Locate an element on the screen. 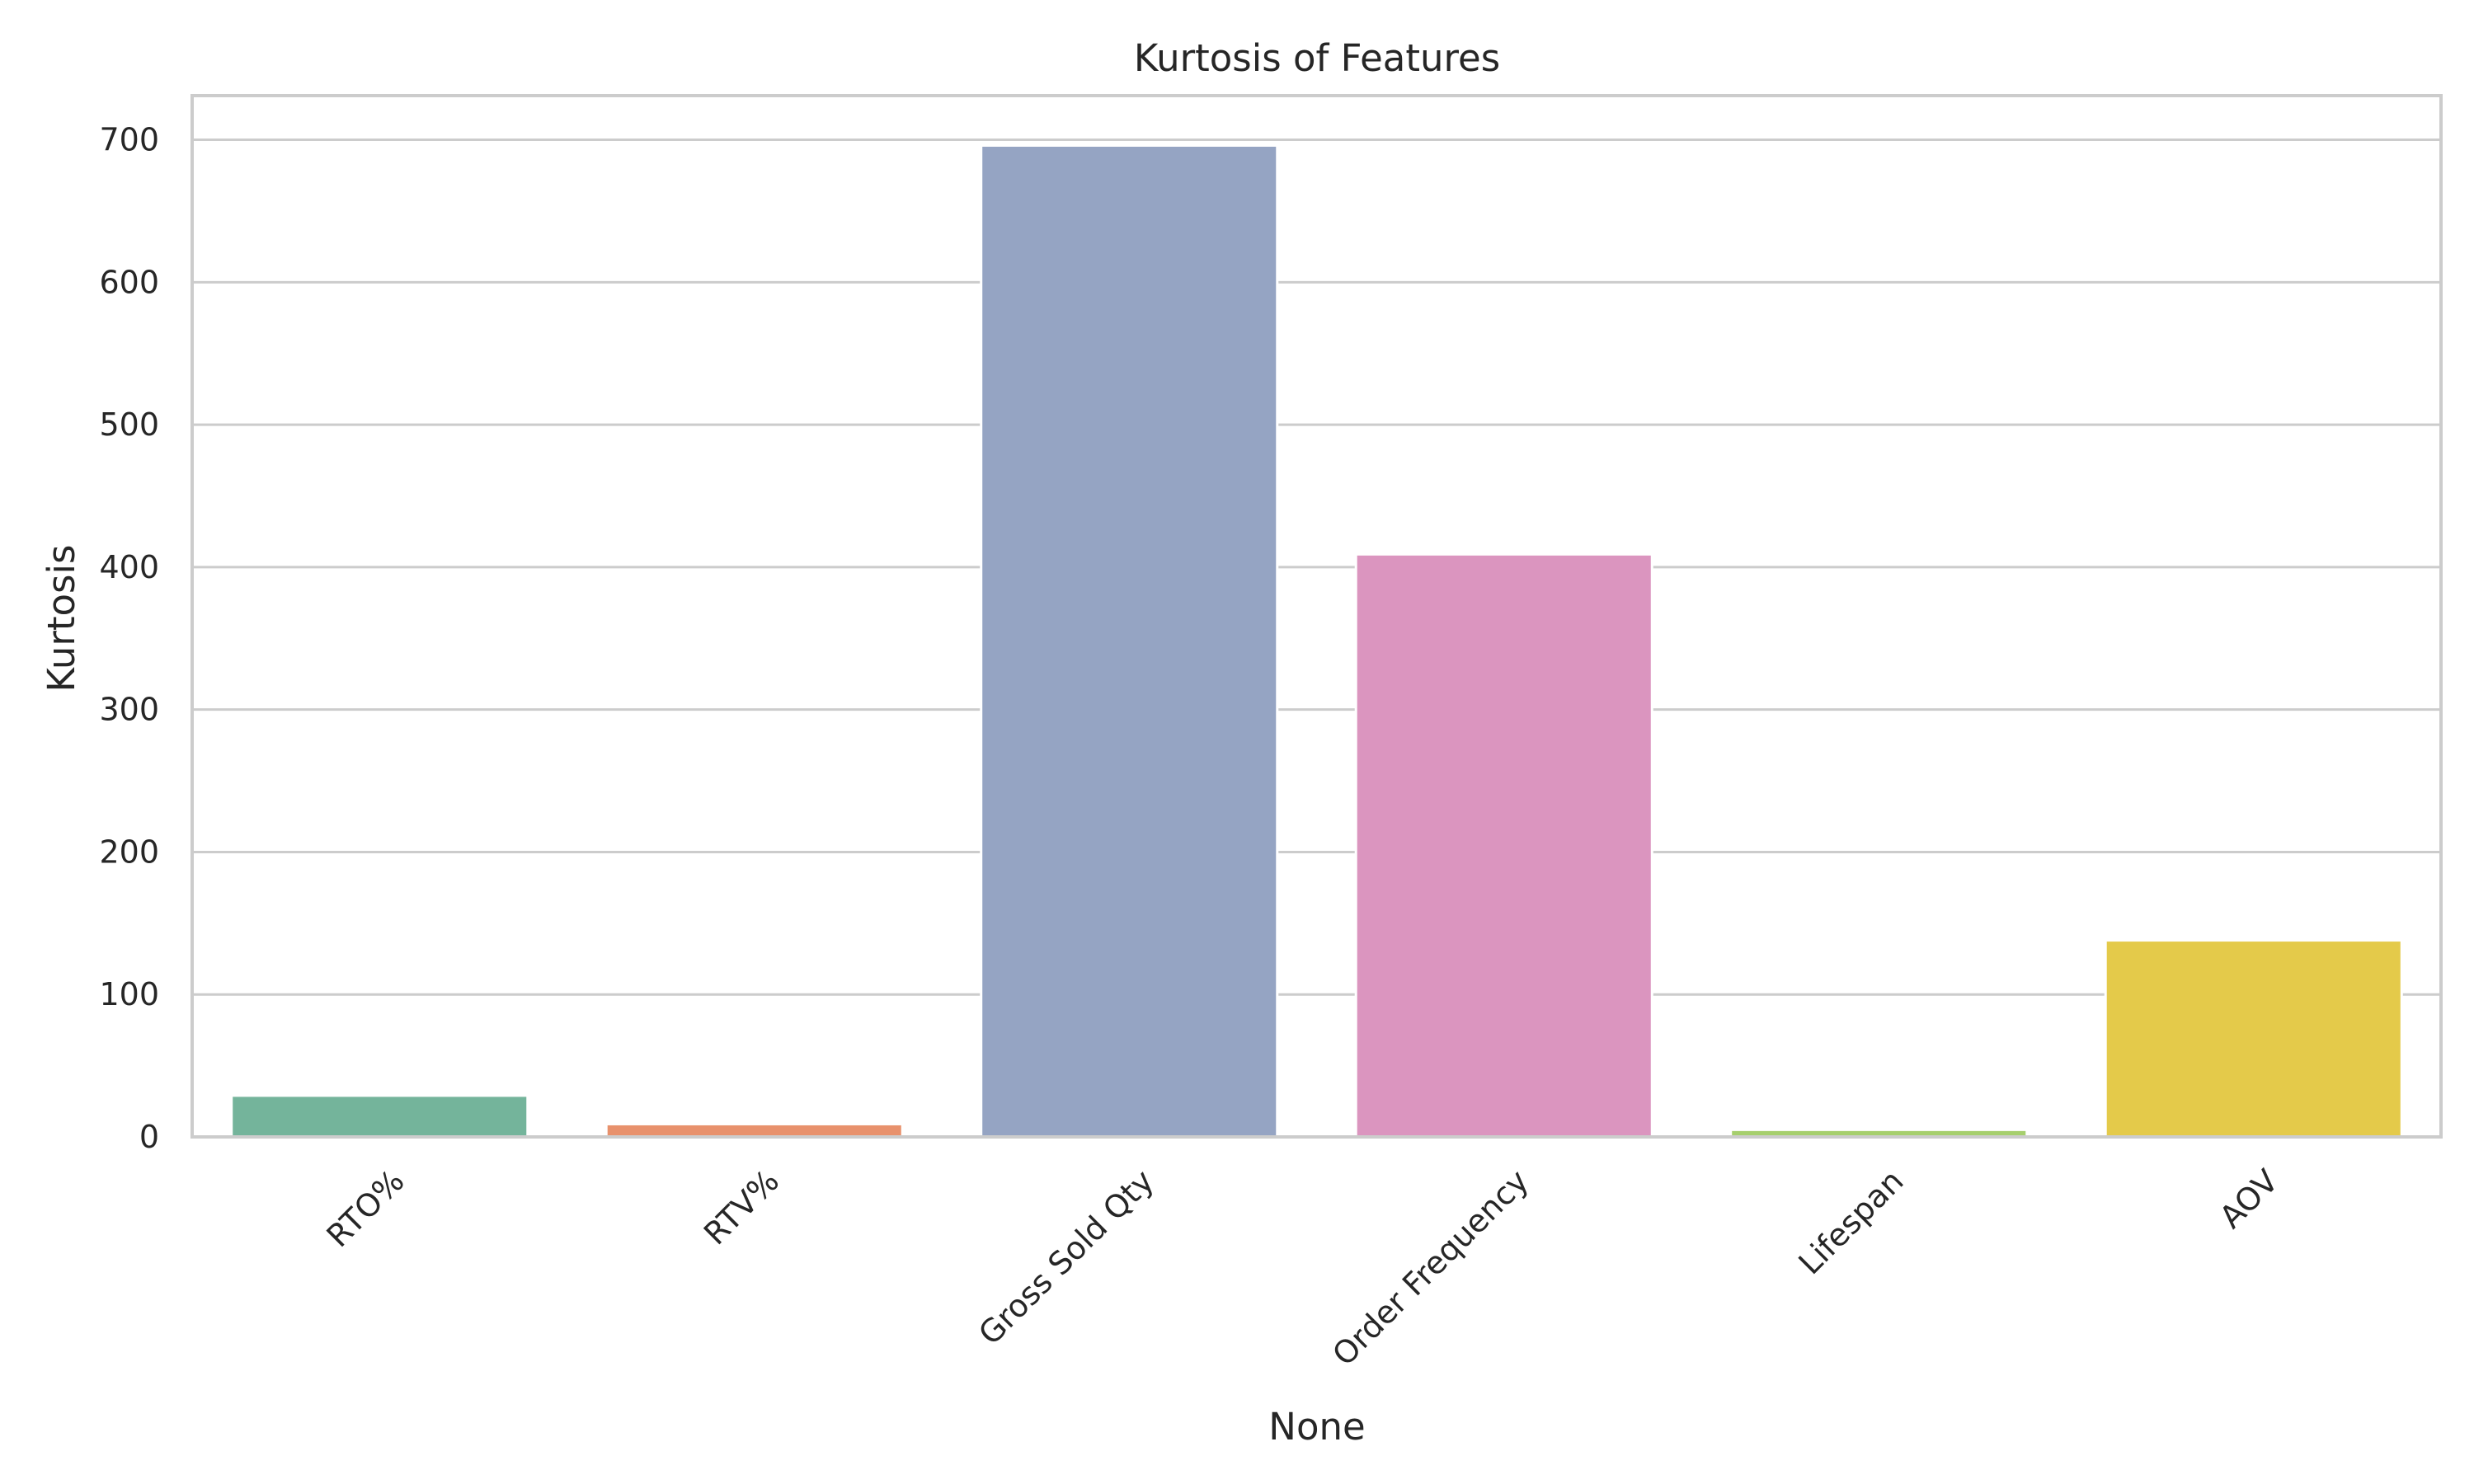 This screenshot has width=2474, height=1484. y-tick-label: 600 is located at coordinates (129, 282).